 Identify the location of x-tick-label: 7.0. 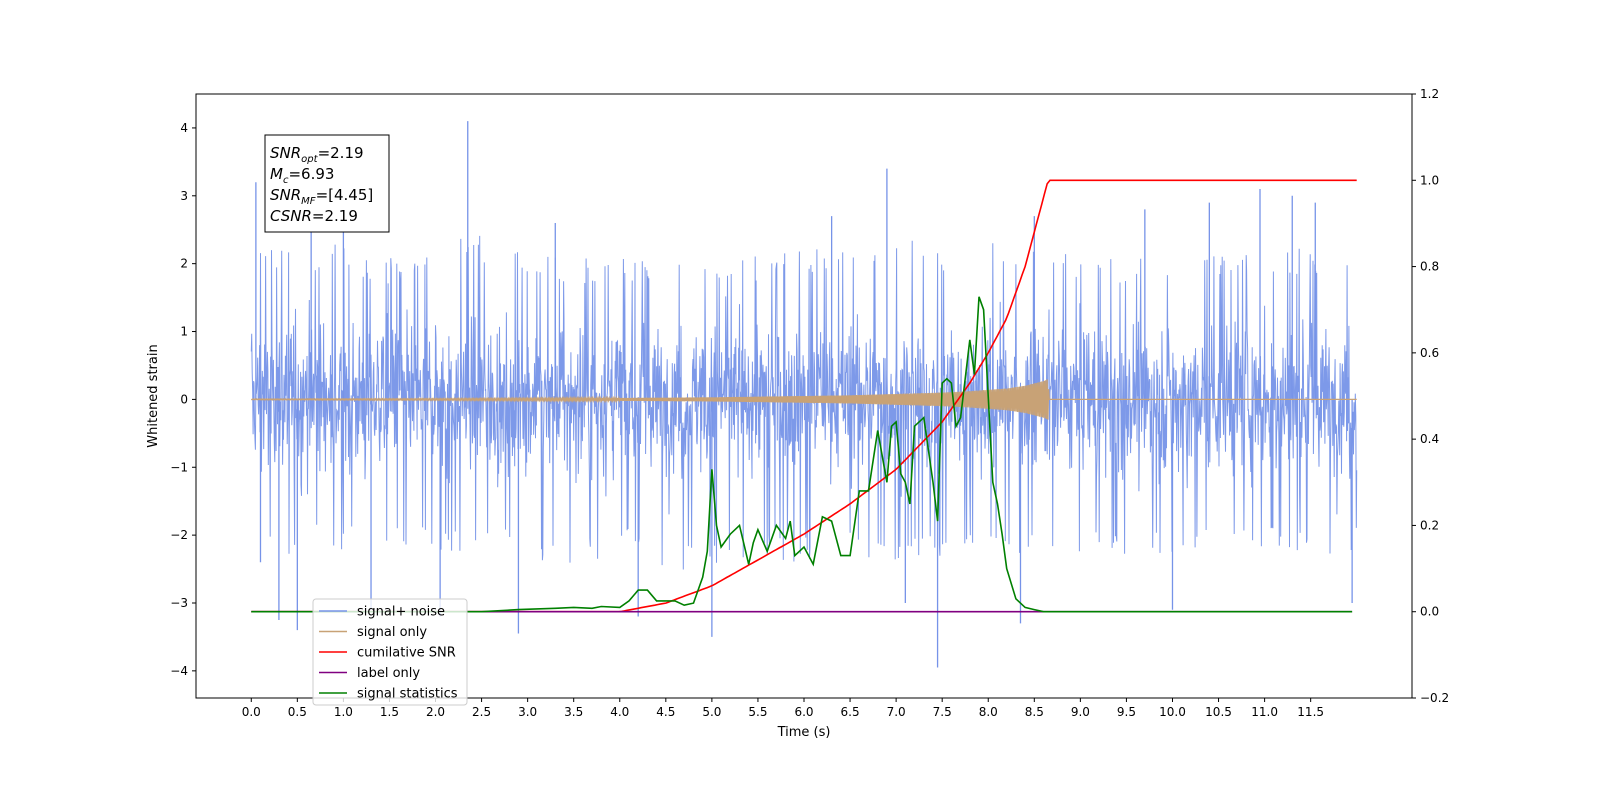
(896, 712).